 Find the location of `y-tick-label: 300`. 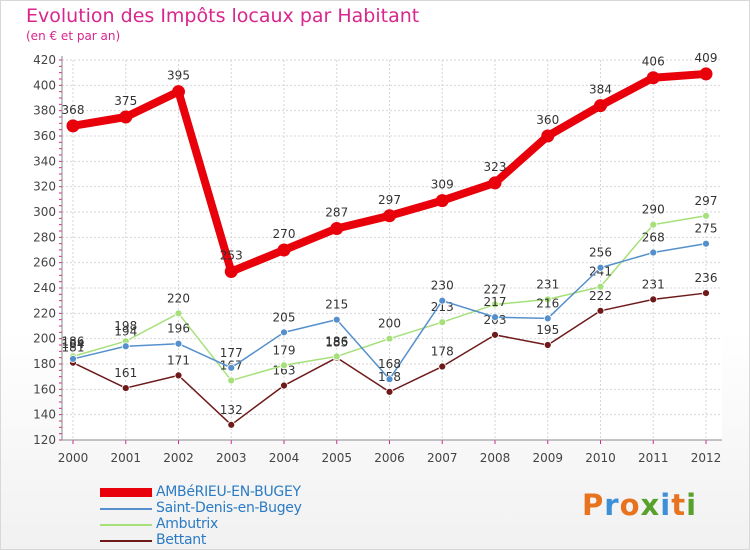

y-tick-label: 300 is located at coordinates (44, 212).